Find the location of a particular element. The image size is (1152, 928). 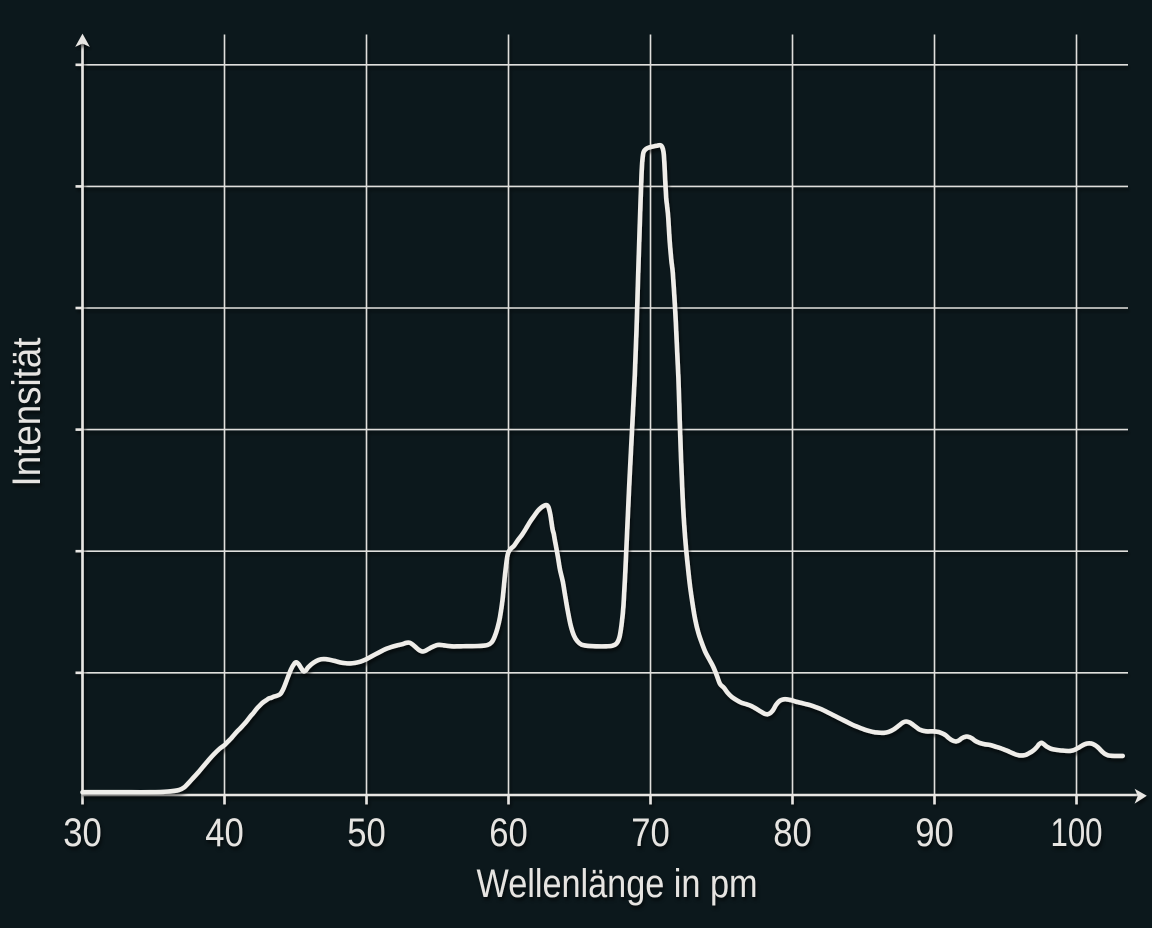

svg-text: 30 is located at coordinates (82, 833).